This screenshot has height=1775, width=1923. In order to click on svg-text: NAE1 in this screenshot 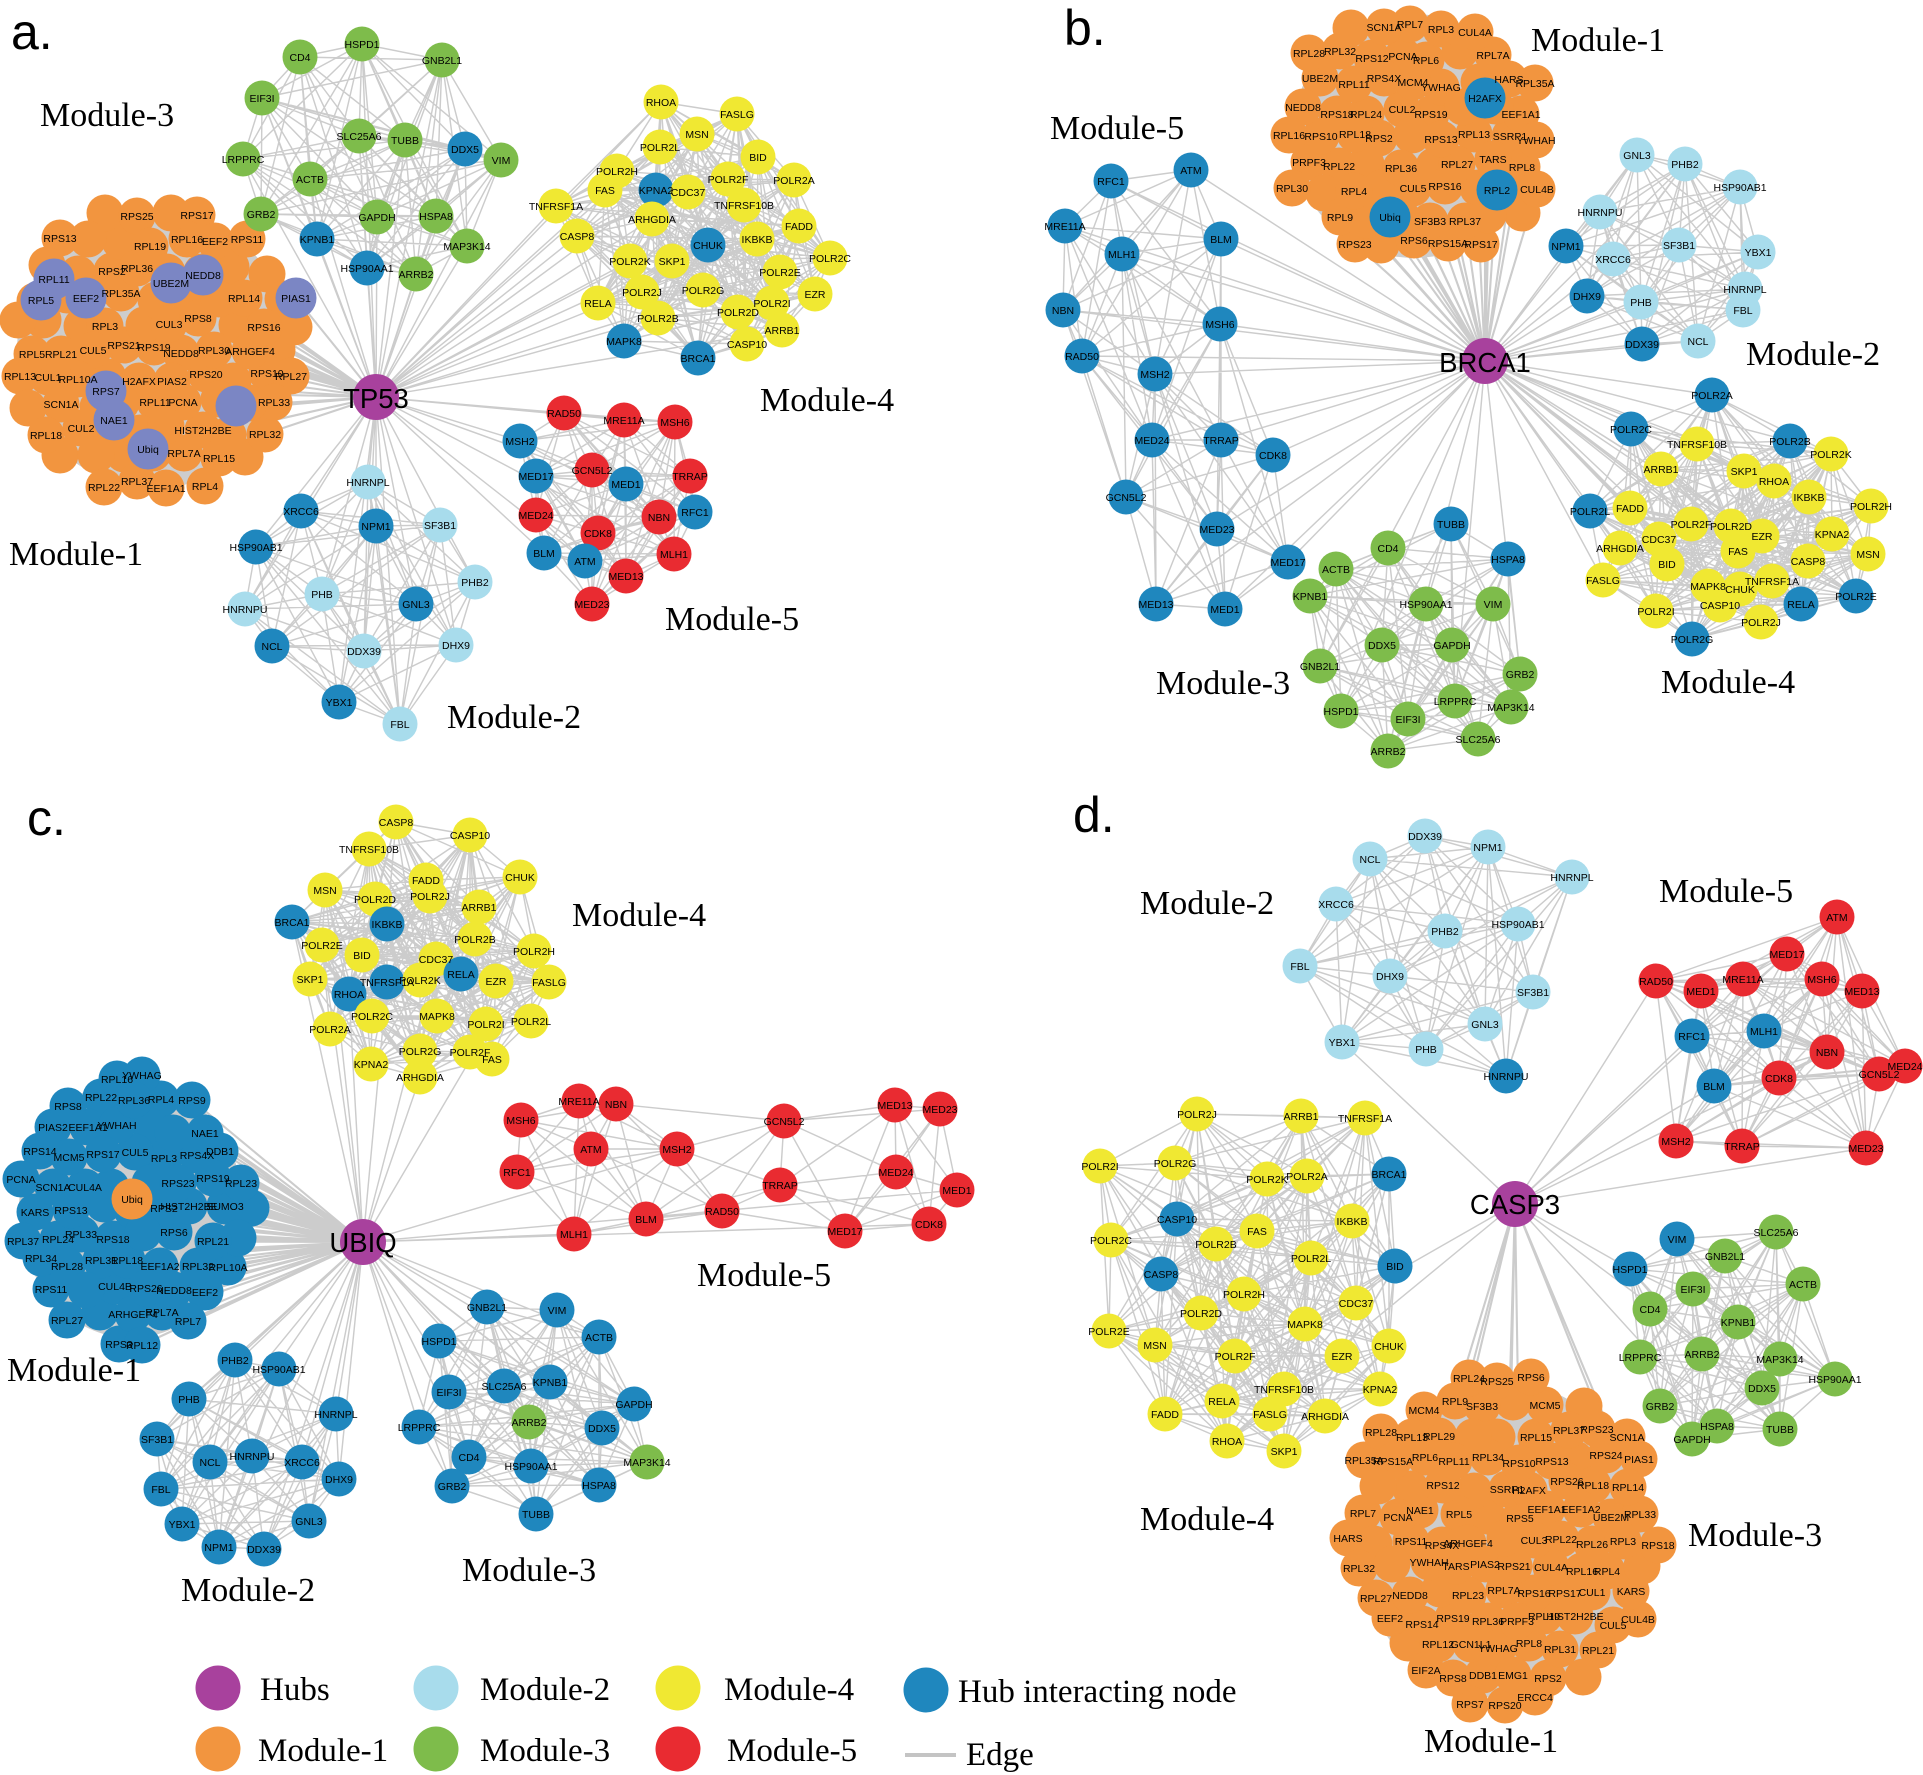, I will do `click(205, 1134)`.